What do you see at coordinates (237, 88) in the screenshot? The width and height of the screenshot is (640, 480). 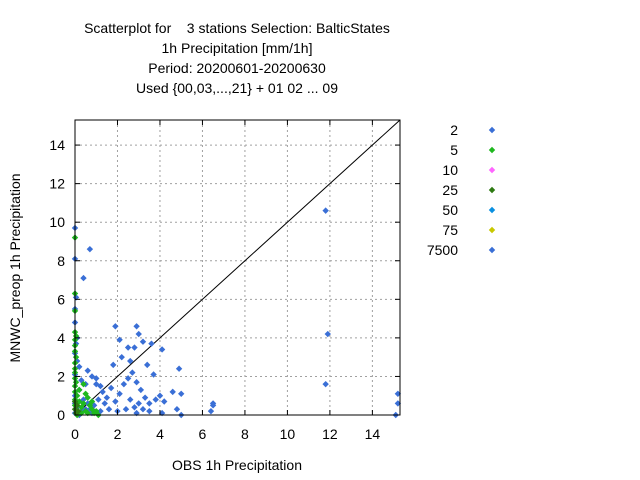 I see `chart-title-line-4: Used {00,03,...,21} + 01 02 ... 09` at bounding box center [237, 88].